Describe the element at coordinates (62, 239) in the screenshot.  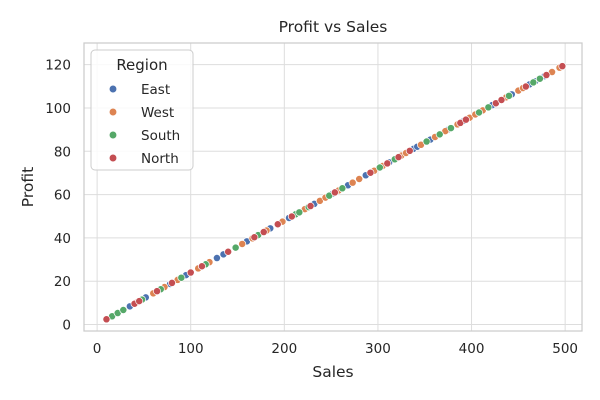
I see `y-tick-label: 40` at that location.